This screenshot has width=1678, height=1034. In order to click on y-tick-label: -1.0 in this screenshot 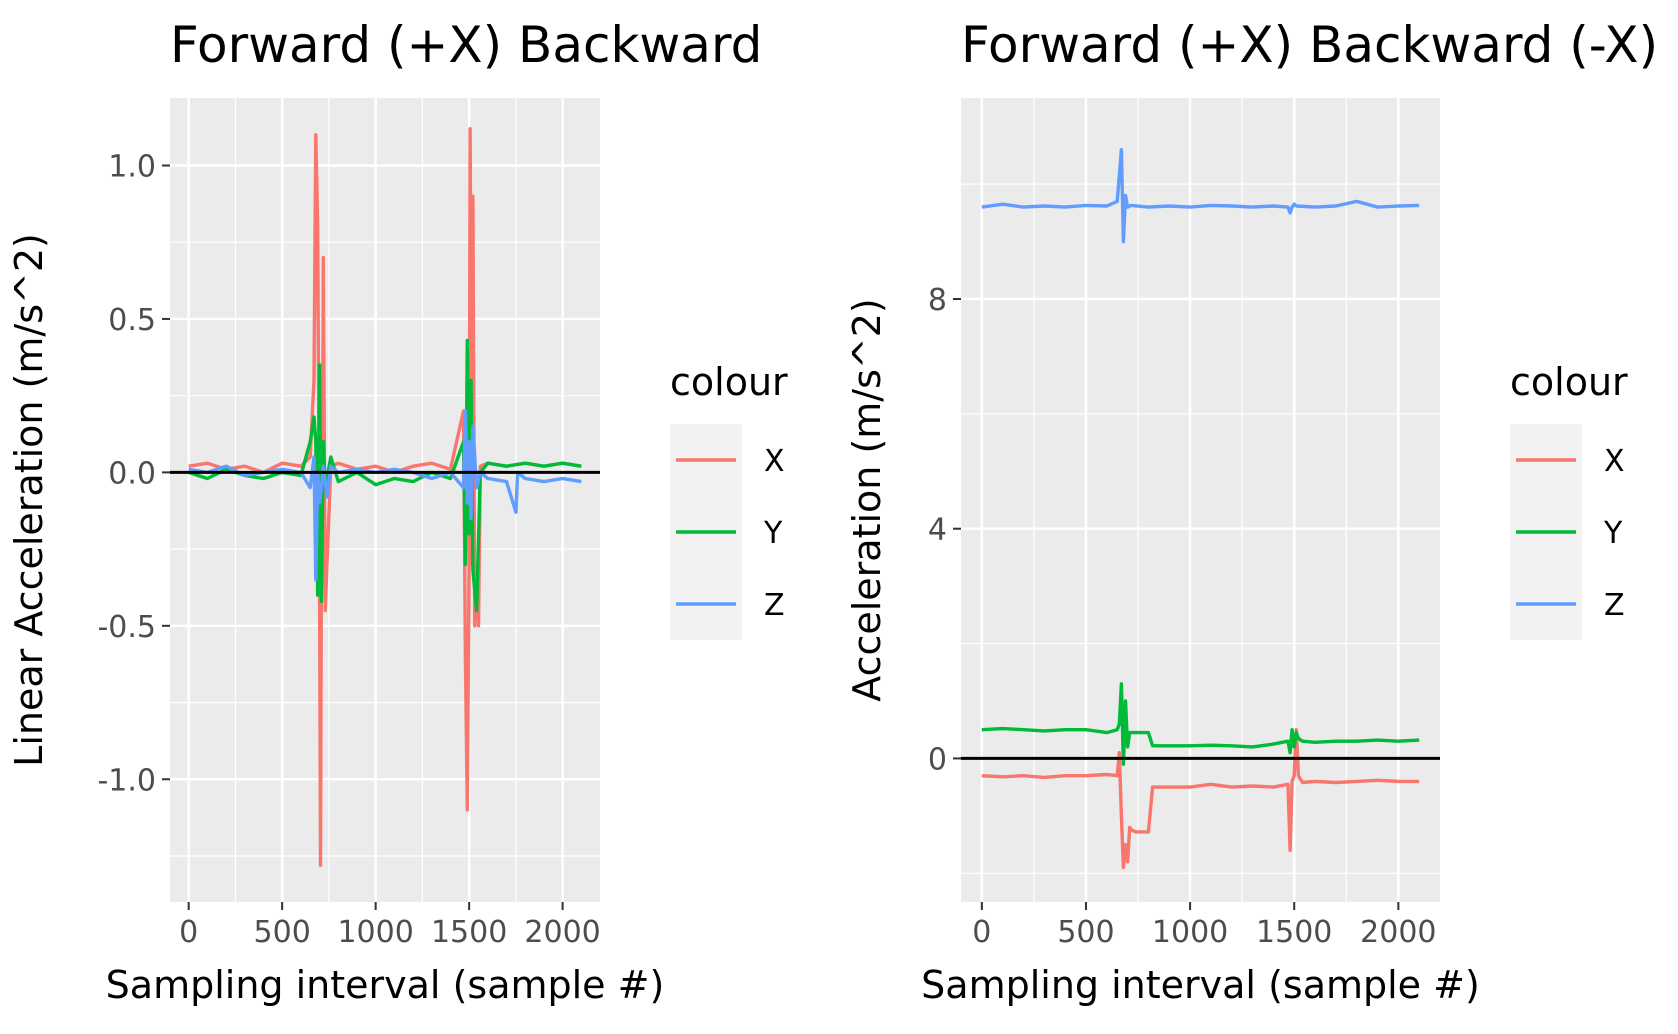, I will do `click(126, 780)`.